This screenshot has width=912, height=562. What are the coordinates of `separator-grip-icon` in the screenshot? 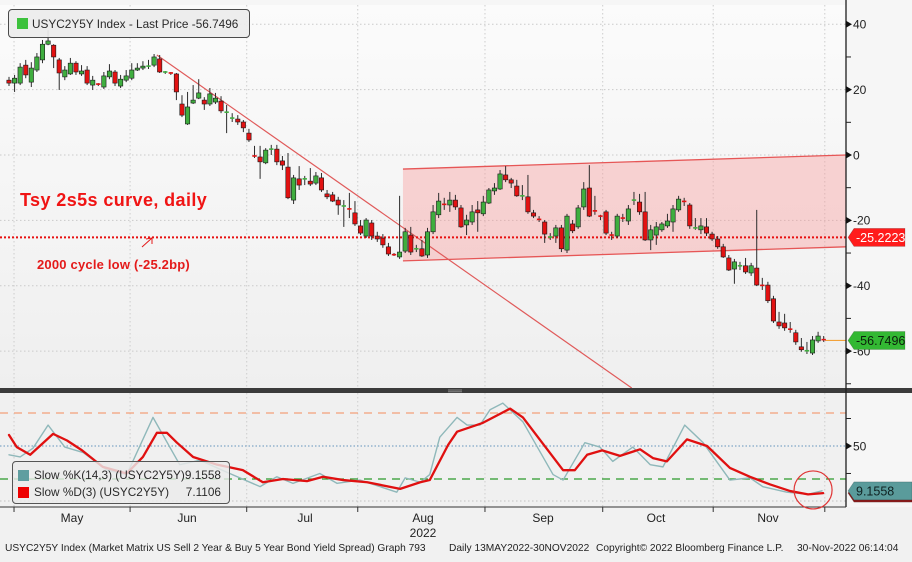 It's located at (455, 391).